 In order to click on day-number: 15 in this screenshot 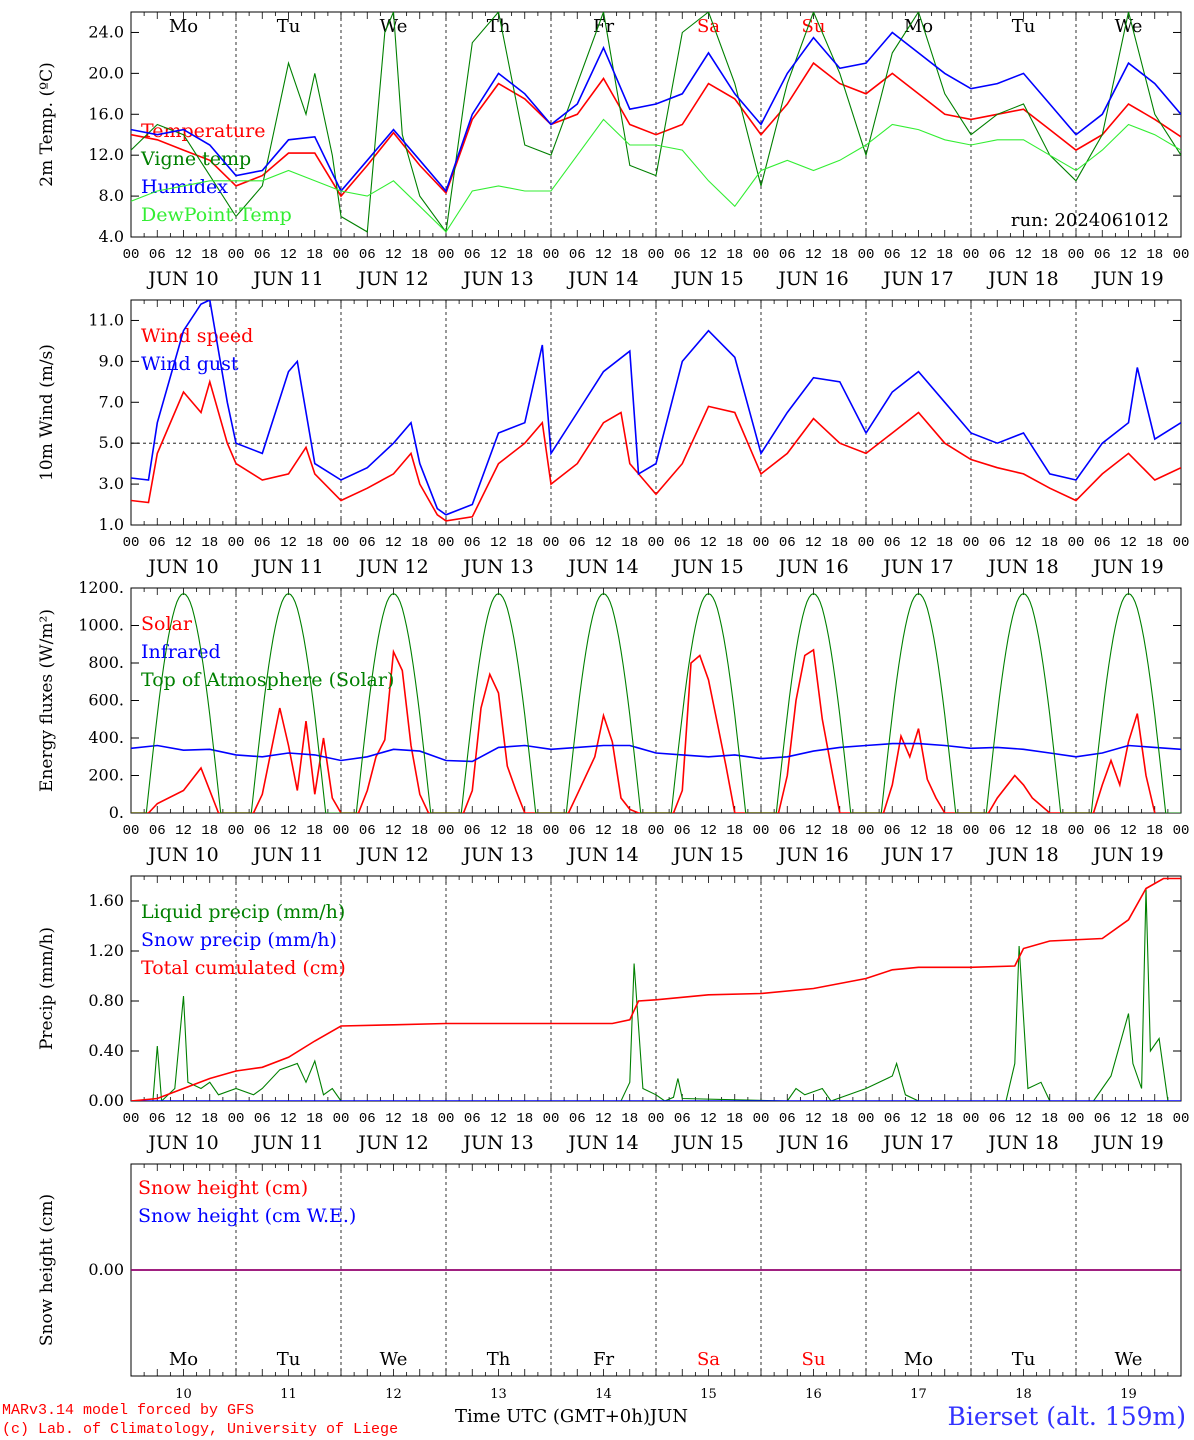, I will do `click(708, 1394)`.